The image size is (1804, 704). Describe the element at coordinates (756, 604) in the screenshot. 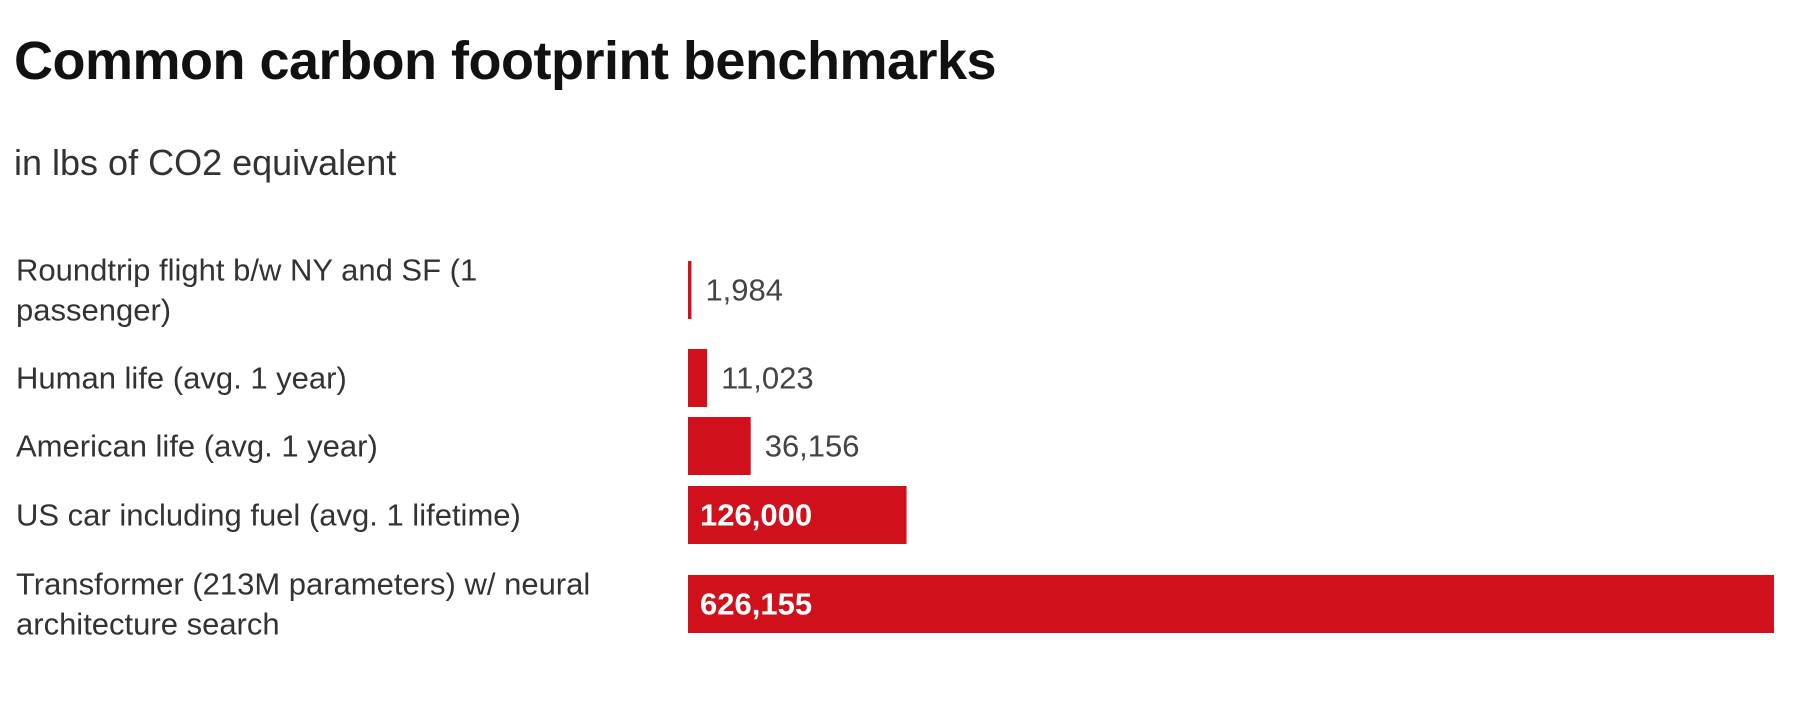

I see `value-label: 626,155` at that location.